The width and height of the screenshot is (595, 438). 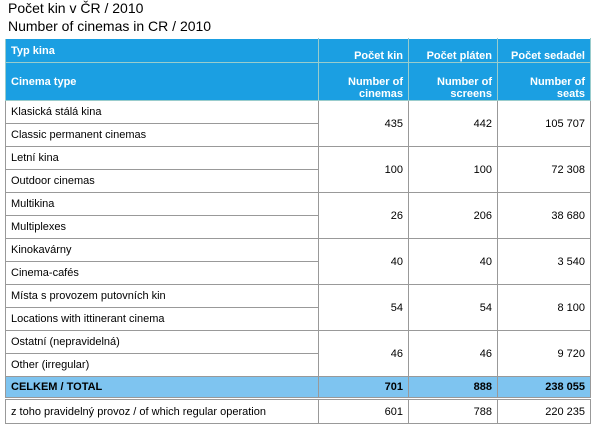 I want to click on header-cell: Typ kina, so click(x=162, y=50).